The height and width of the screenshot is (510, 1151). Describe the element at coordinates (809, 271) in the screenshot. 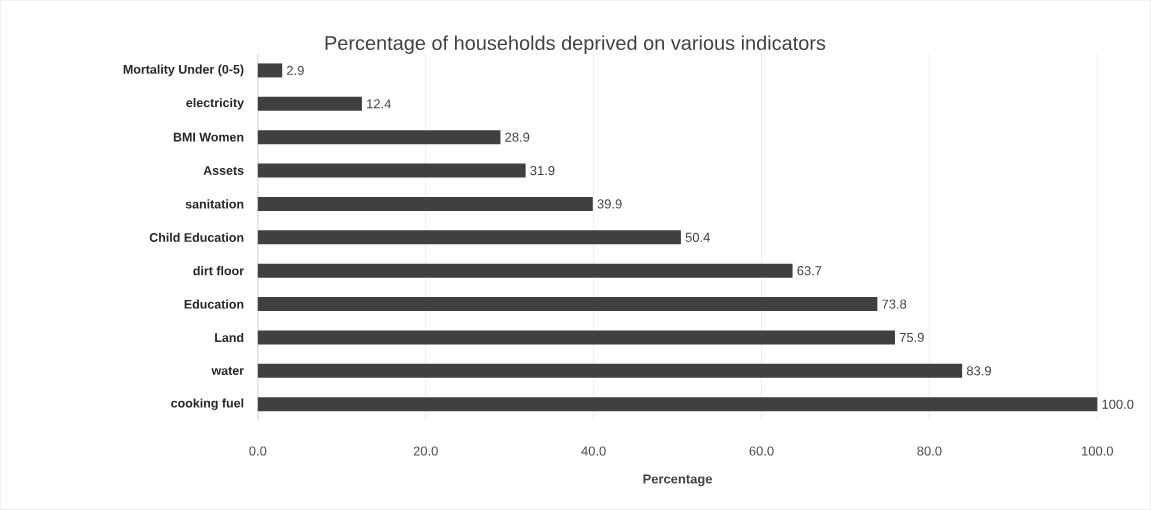

I see `data-label: 63.7` at that location.